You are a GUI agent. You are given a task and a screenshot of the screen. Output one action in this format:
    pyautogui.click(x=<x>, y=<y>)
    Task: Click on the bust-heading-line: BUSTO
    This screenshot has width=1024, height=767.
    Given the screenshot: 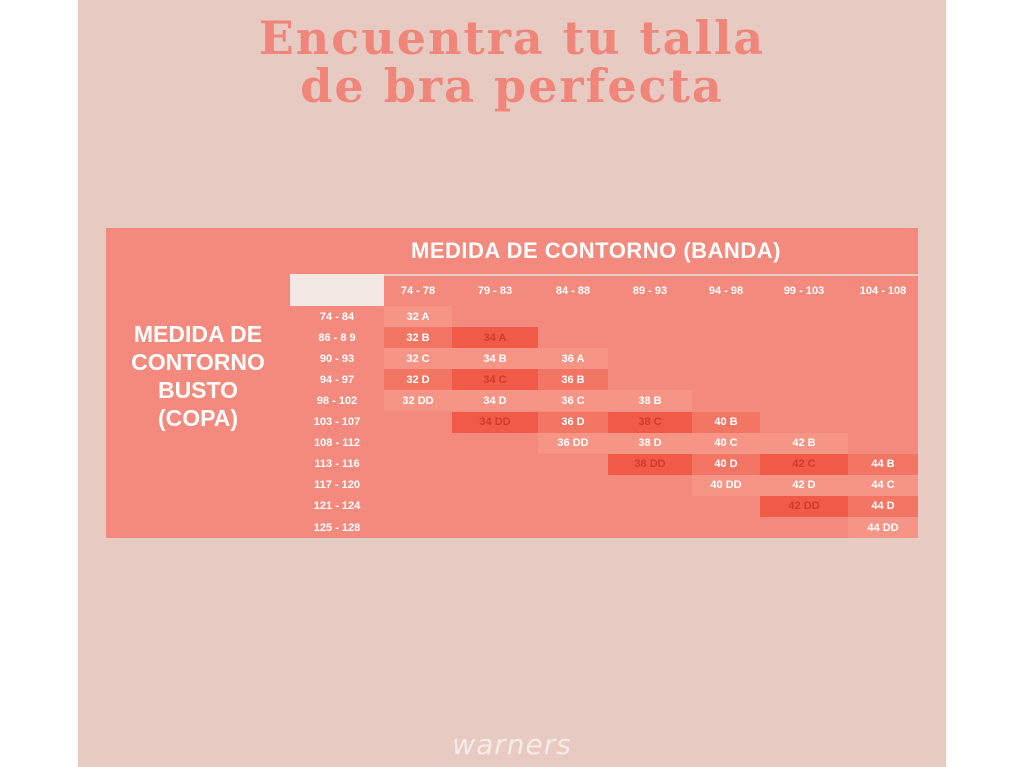 What is the action you would take?
    pyautogui.click(x=198, y=390)
    